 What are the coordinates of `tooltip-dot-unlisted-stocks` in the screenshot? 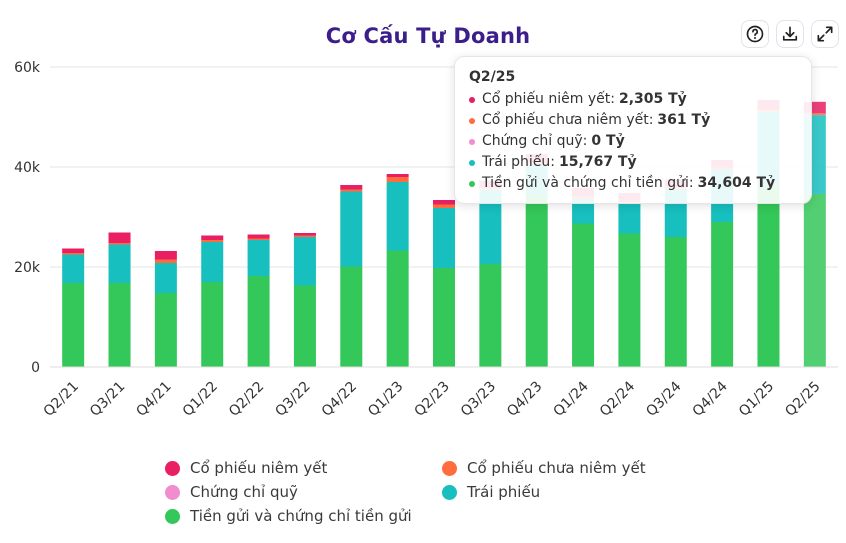 It's located at (472, 120).